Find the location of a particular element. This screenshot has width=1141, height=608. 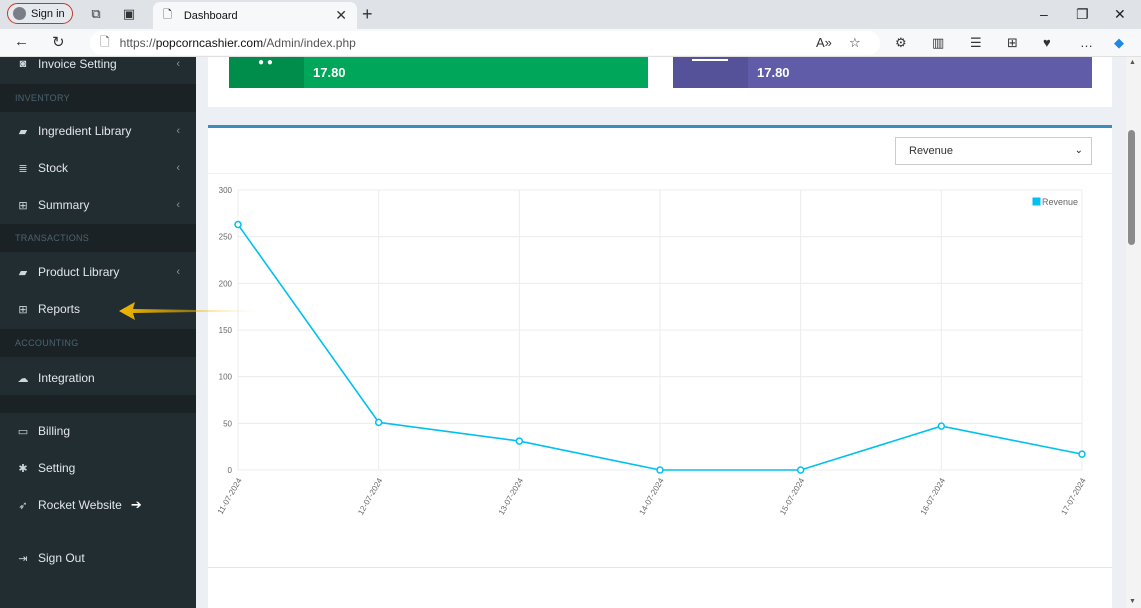

y-tick-label: 100 is located at coordinates (226, 377).